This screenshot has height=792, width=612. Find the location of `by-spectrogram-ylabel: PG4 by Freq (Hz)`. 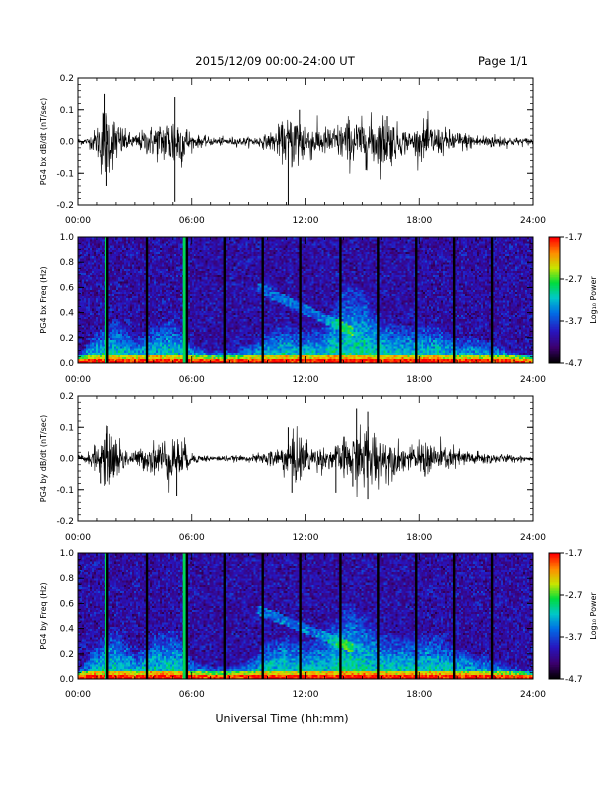

by-spectrogram-ylabel: PG4 by Freq (Hz) is located at coordinates (43, 615).